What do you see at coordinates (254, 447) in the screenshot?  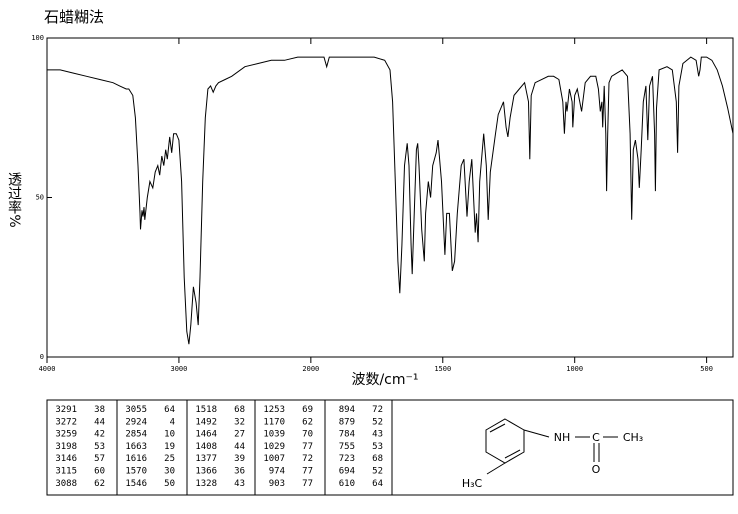 I see `table-dividers` at bounding box center [254, 447].